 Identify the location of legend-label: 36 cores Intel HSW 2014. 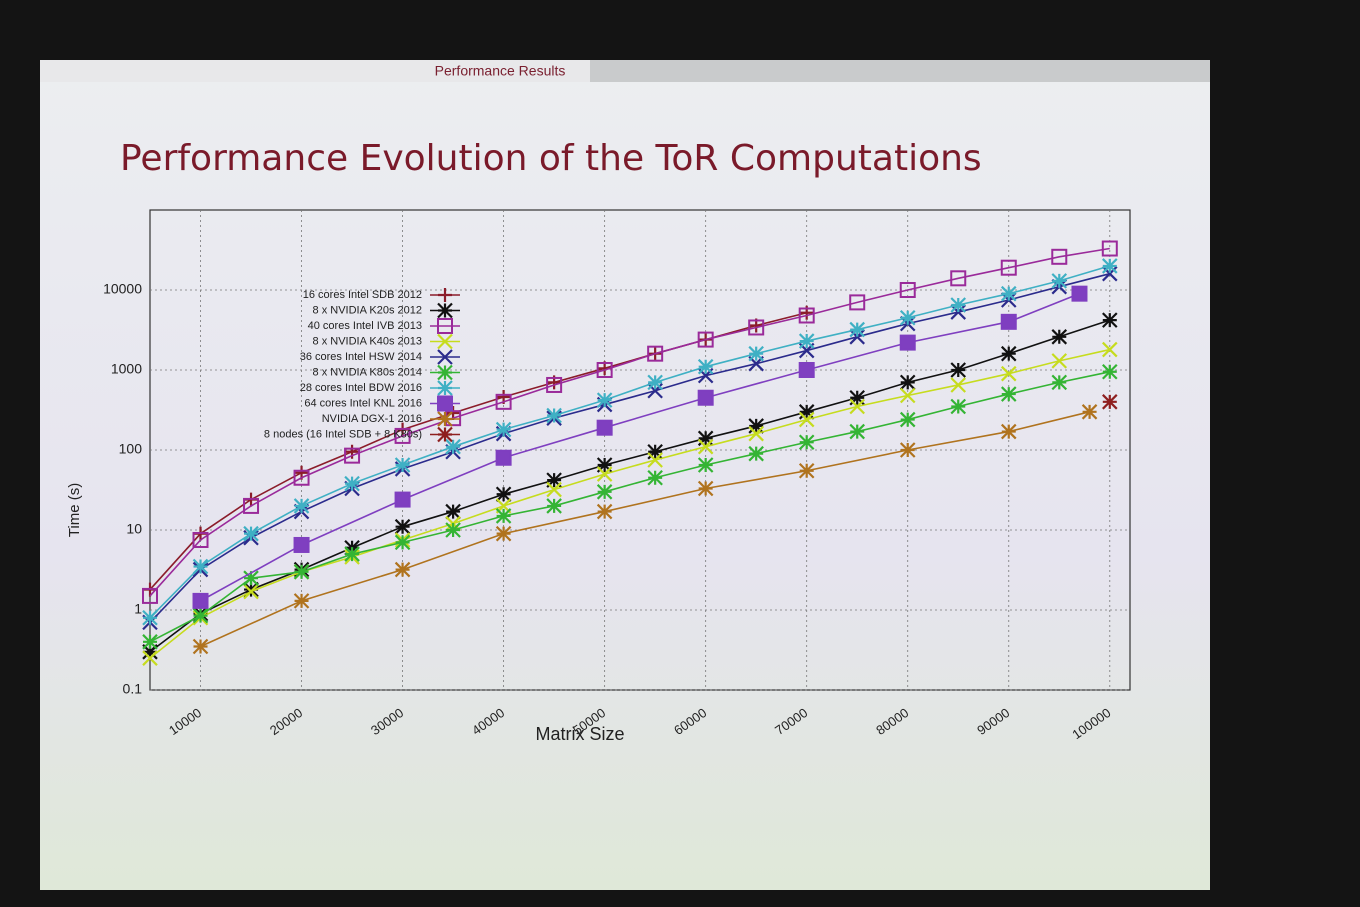
(361, 357).